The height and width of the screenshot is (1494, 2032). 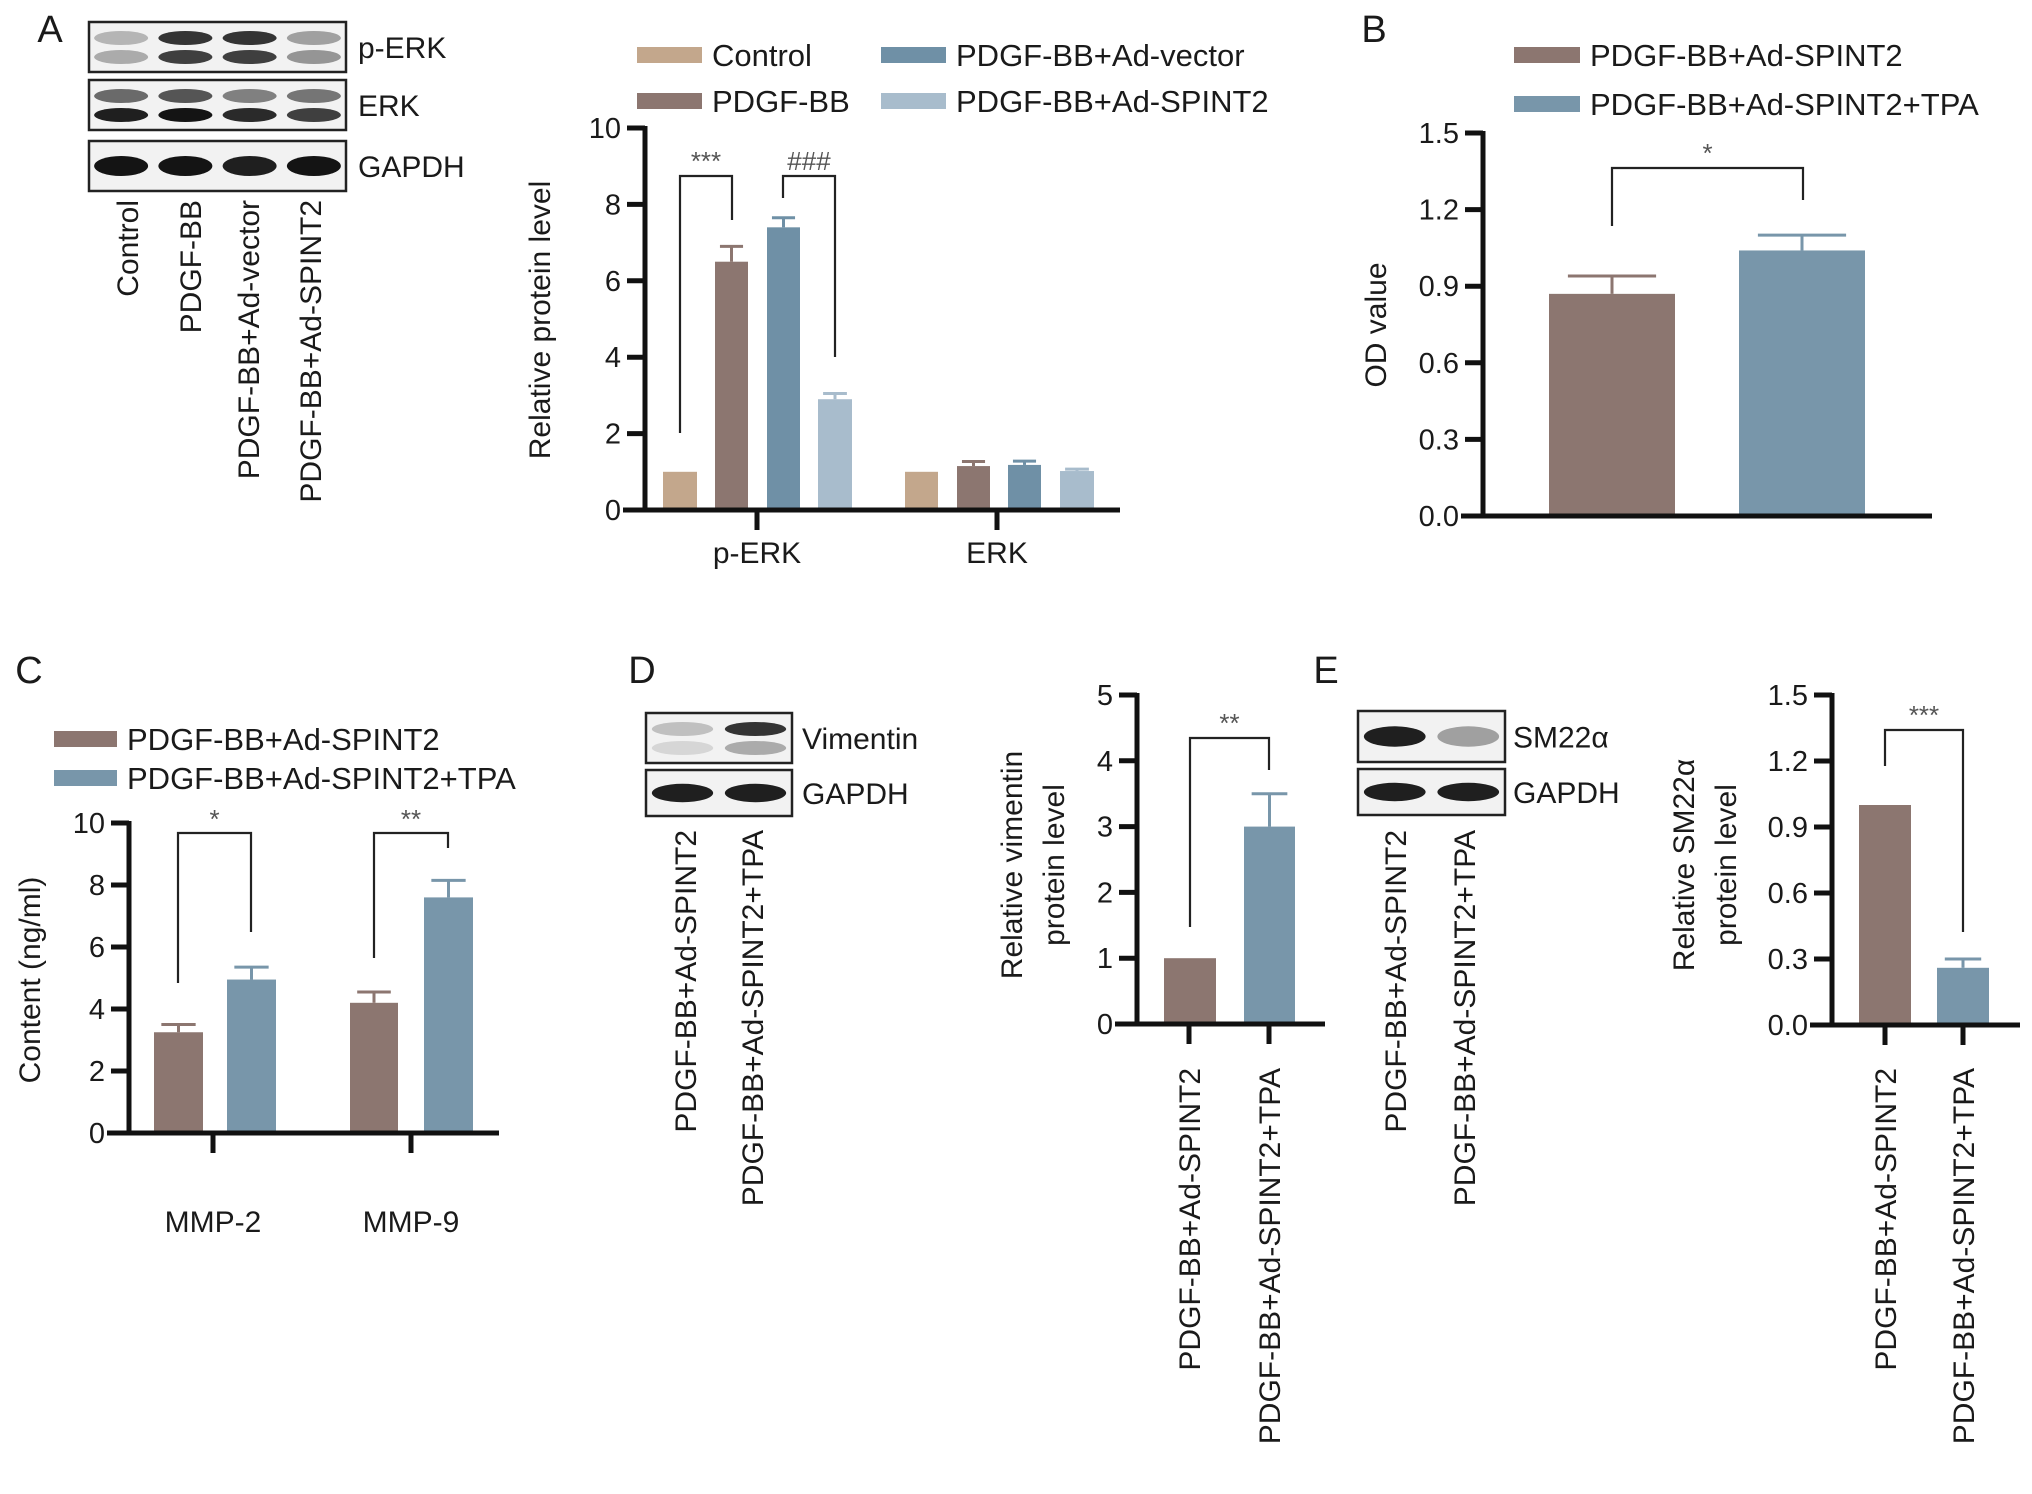 What do you see at coordinates (706, 161) in the screenshot?
I see `significance-label: ***` at bounding box center [706, 161].